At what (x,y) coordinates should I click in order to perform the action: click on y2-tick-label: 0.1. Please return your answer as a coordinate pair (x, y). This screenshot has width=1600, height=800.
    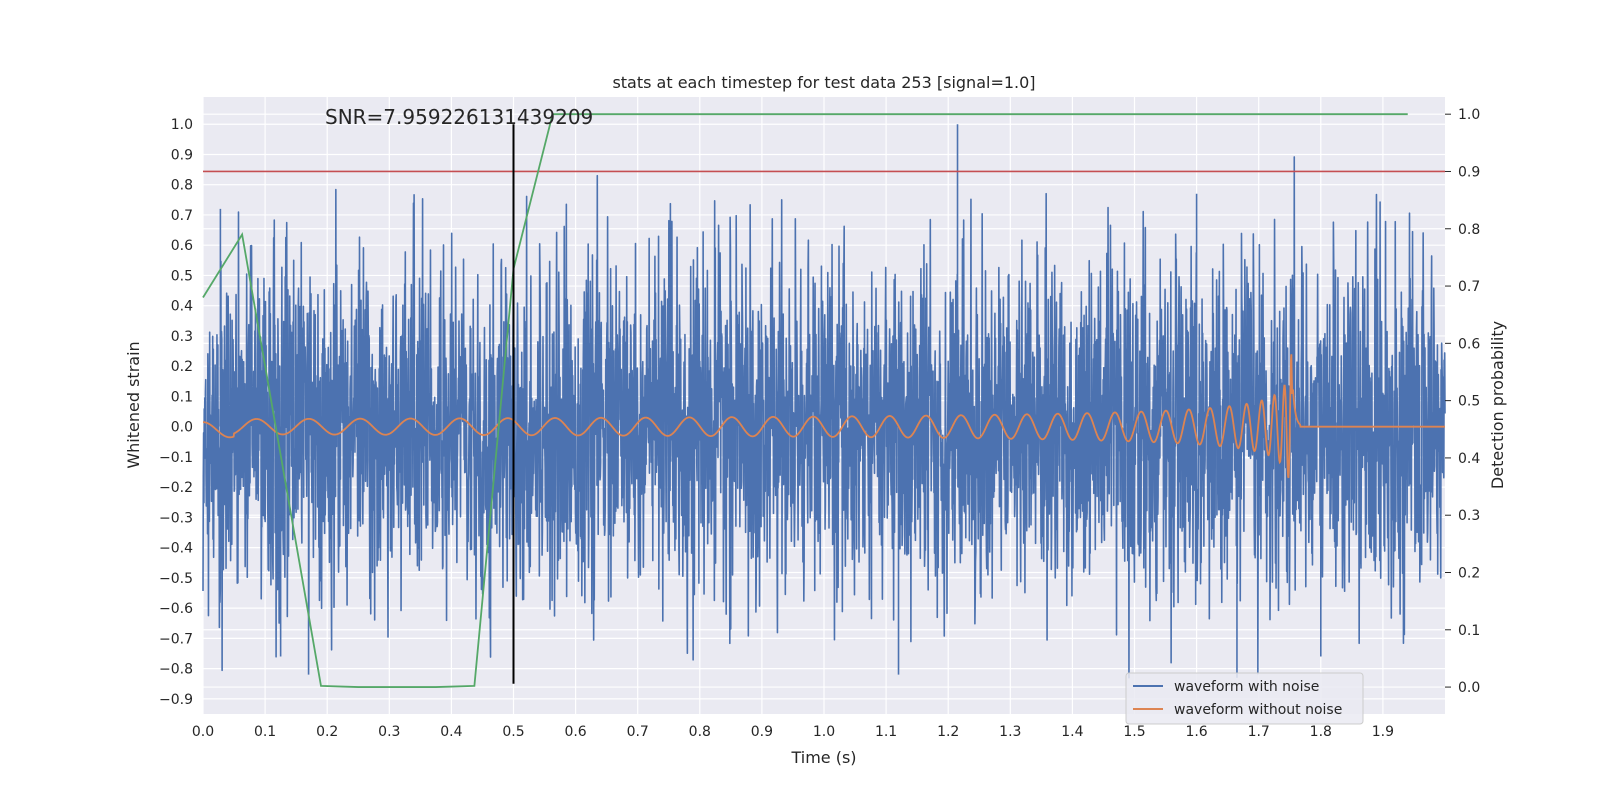
    Looking at the image, I should click on (1469, 631).